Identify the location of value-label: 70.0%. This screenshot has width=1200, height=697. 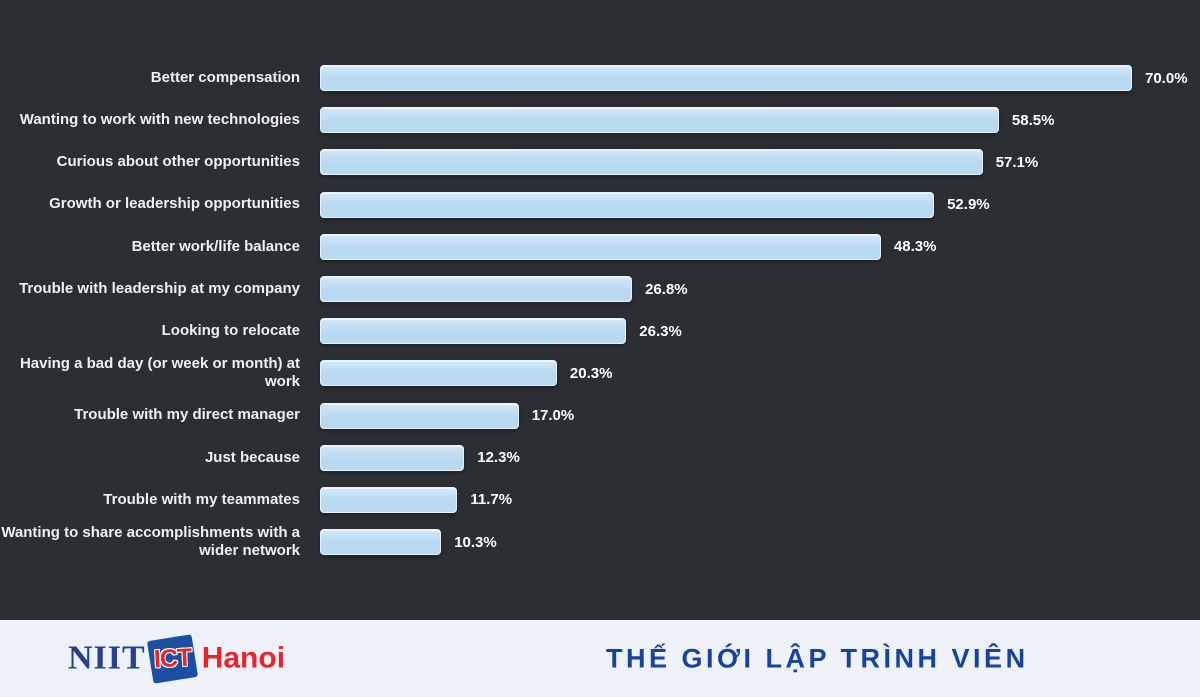
(1166, 78).